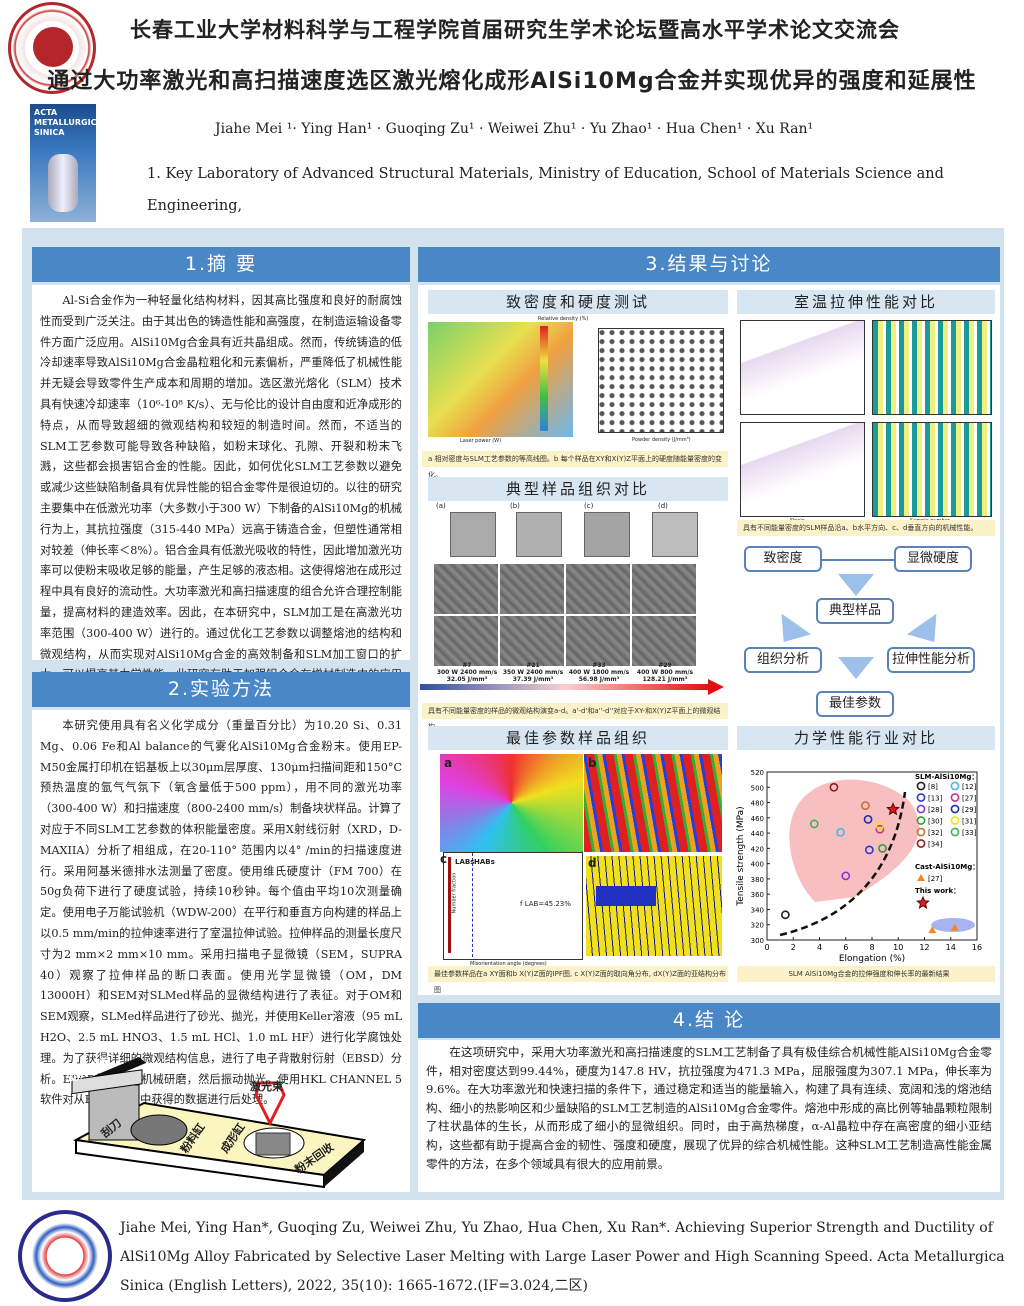 The height and width of the screenshot is (1306, 1024). I want to click on legend-label: [28], so click(935, 810).